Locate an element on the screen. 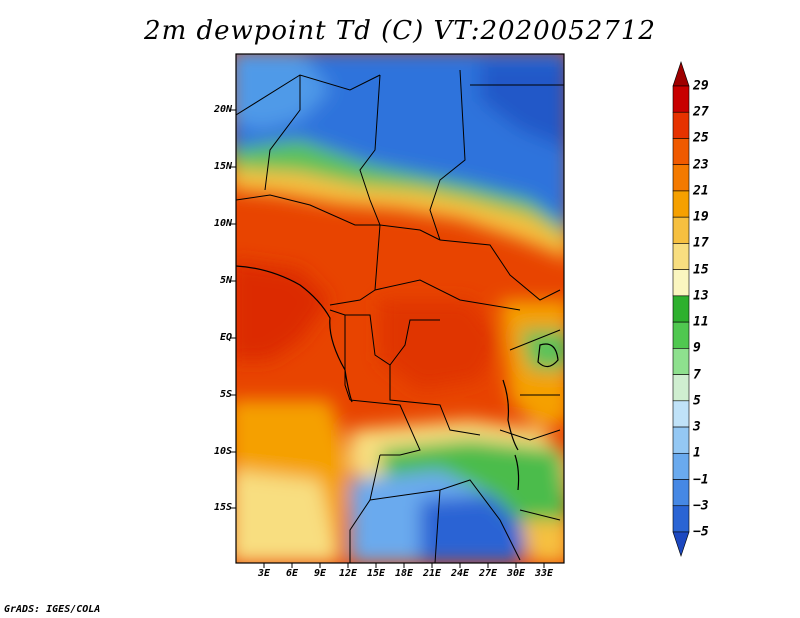  colorbar-label: 25 is located at coordinates (701, 138).